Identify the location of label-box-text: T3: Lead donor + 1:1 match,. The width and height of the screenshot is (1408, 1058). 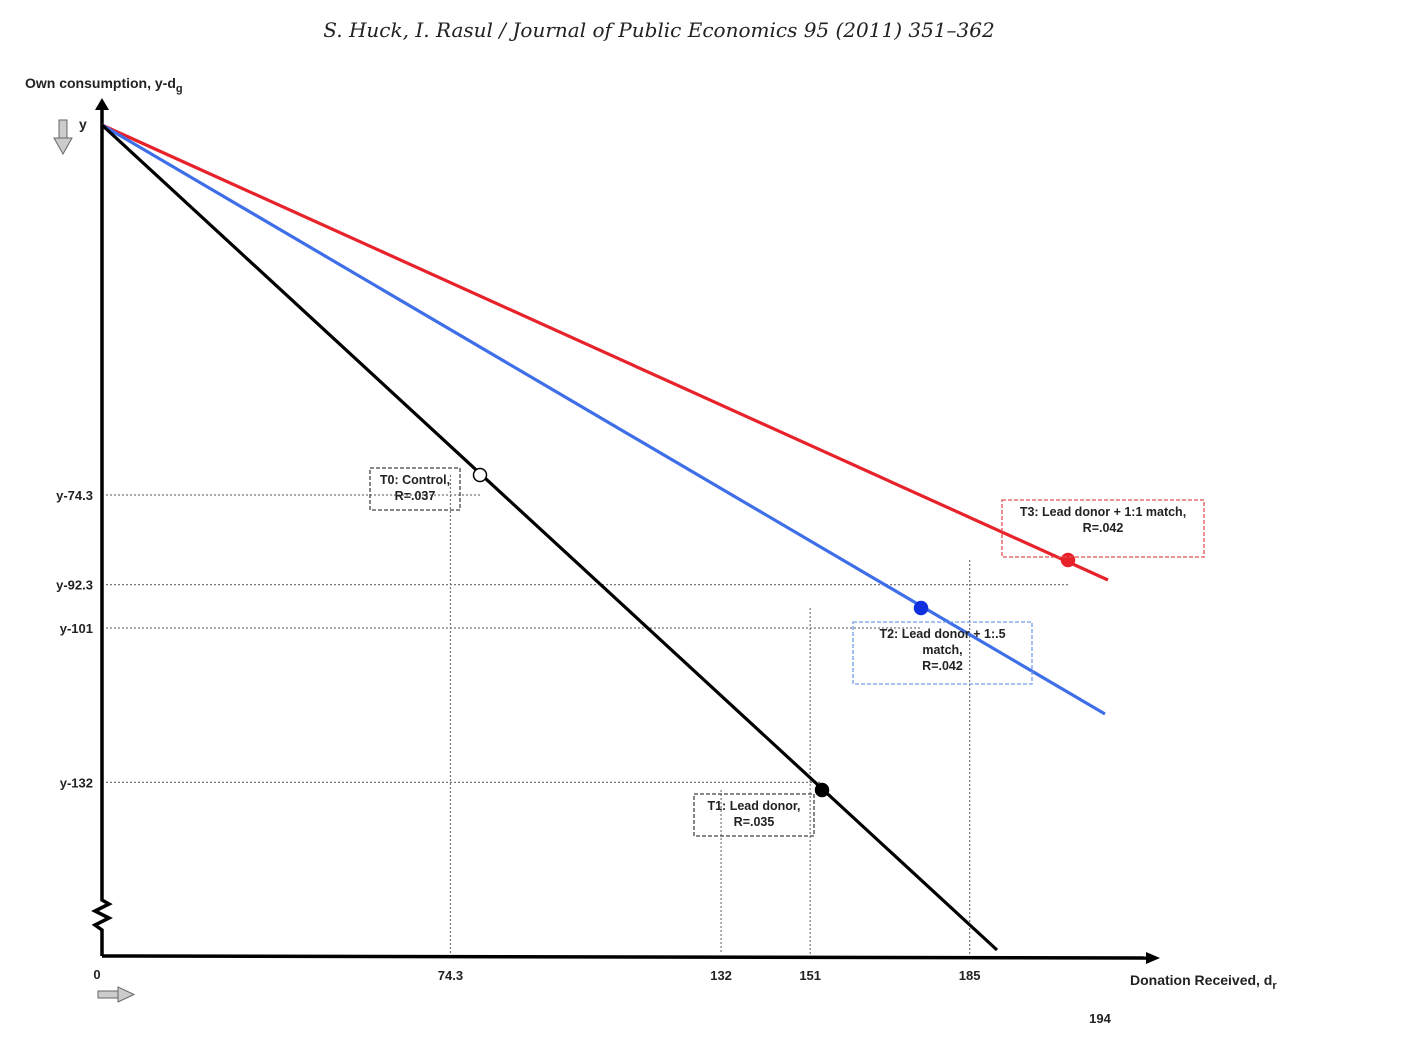
(1103, 512).